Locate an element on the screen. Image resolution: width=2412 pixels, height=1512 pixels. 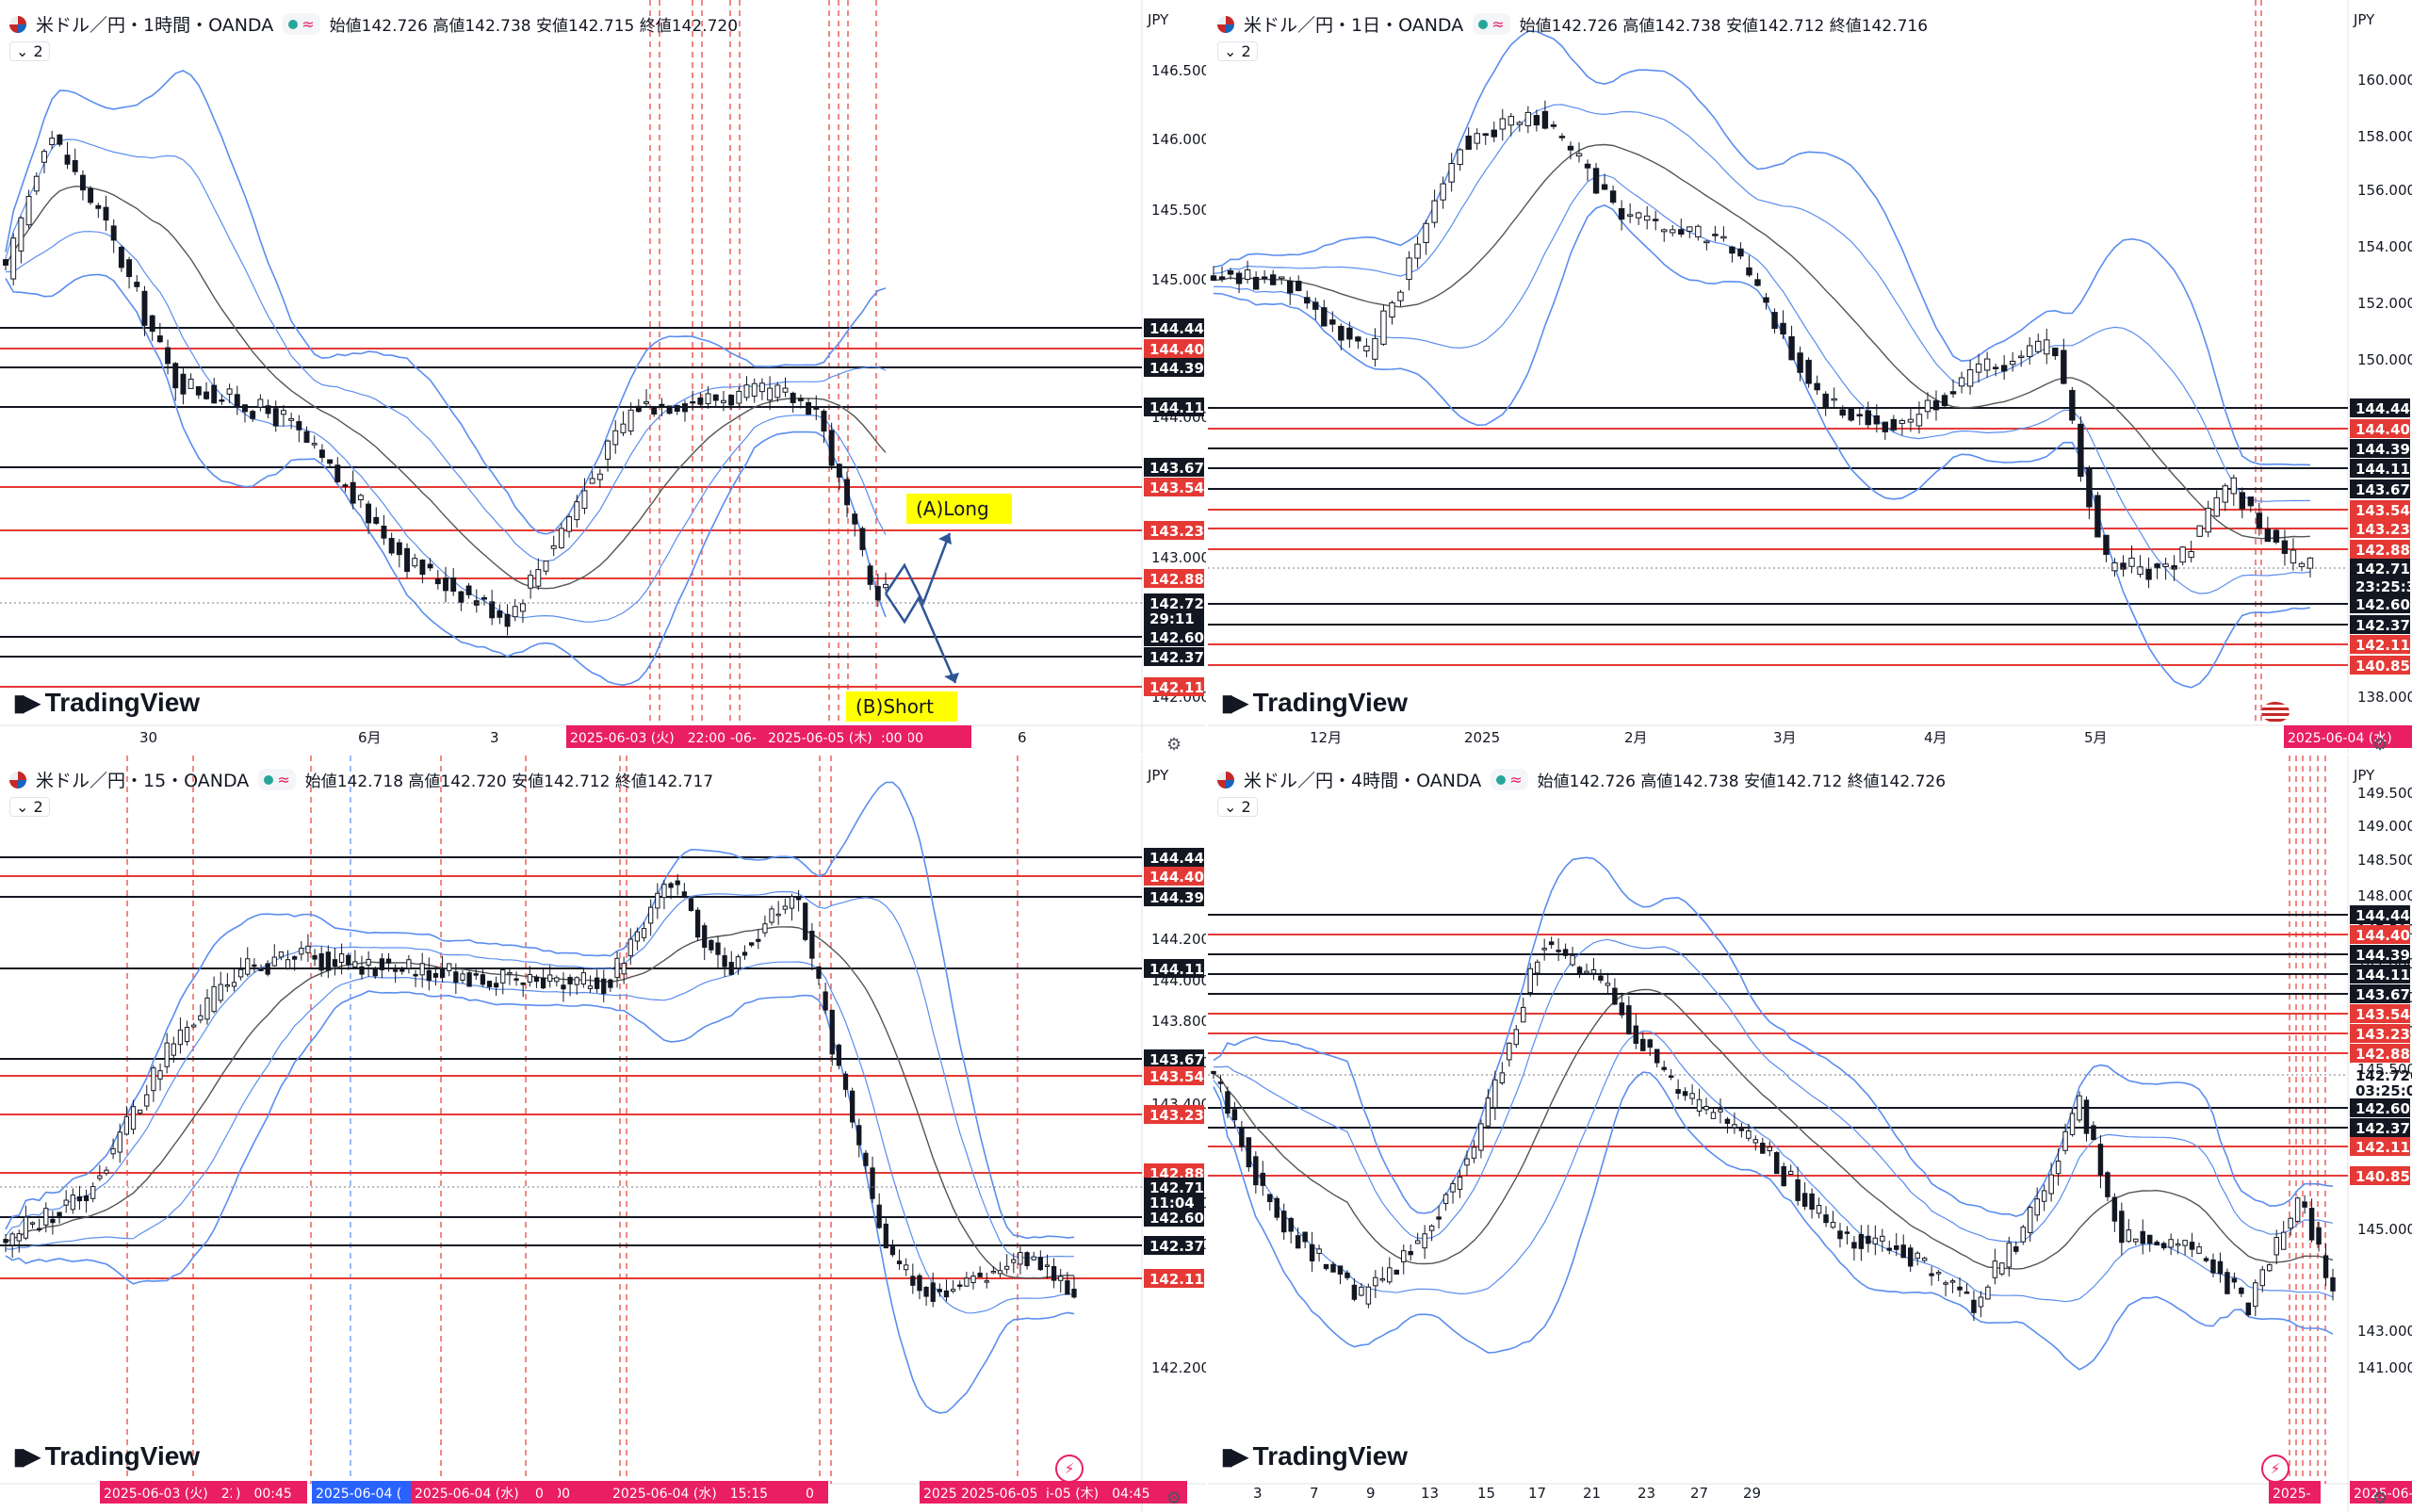
time-tick-label: 6 is located at coordinates (1022, 737).